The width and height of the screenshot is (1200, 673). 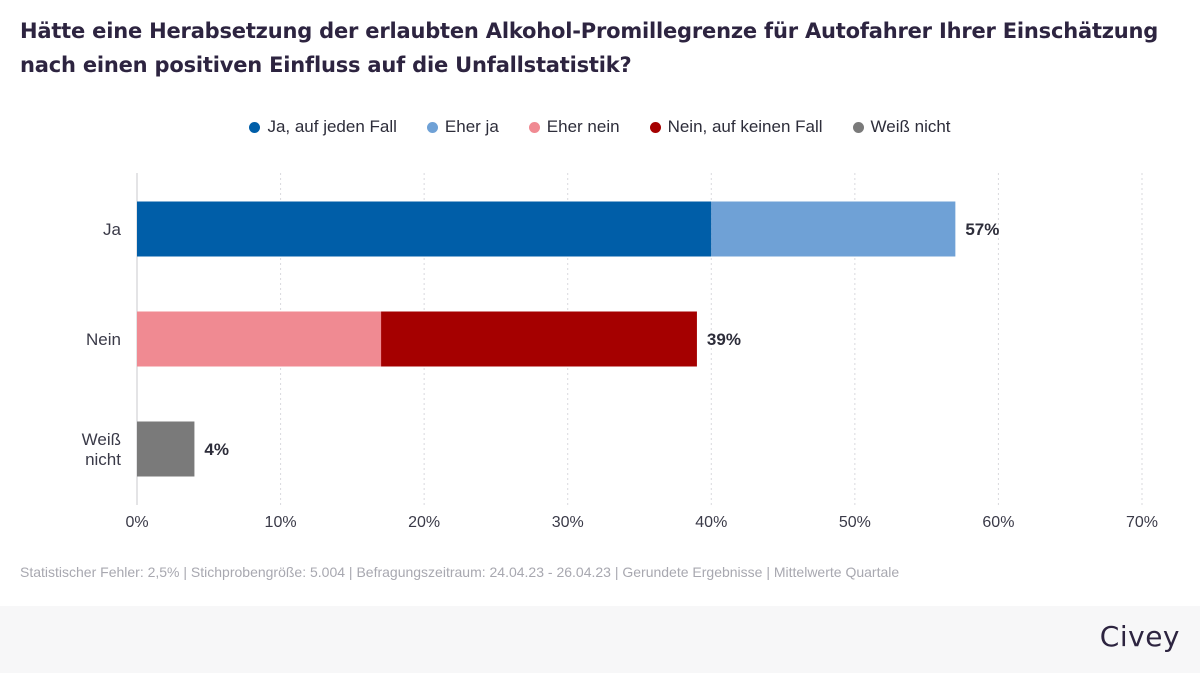 I want to click on footer-band: Civey, so click(x=600, y=639).